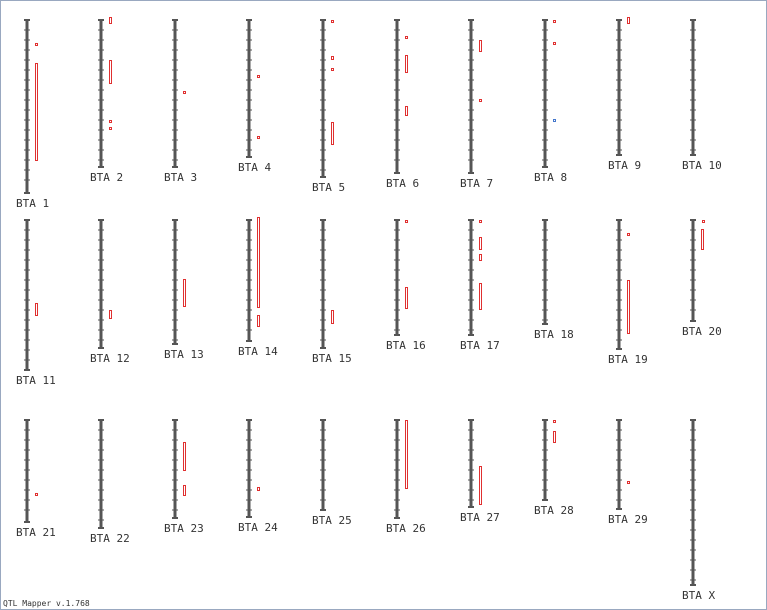 Image resolution: width=767 pixels, height=610 pixels. Describe the element at coordinates (332, 520) in the screenshot. I see `chromosome-label: BTA 25` at that location.